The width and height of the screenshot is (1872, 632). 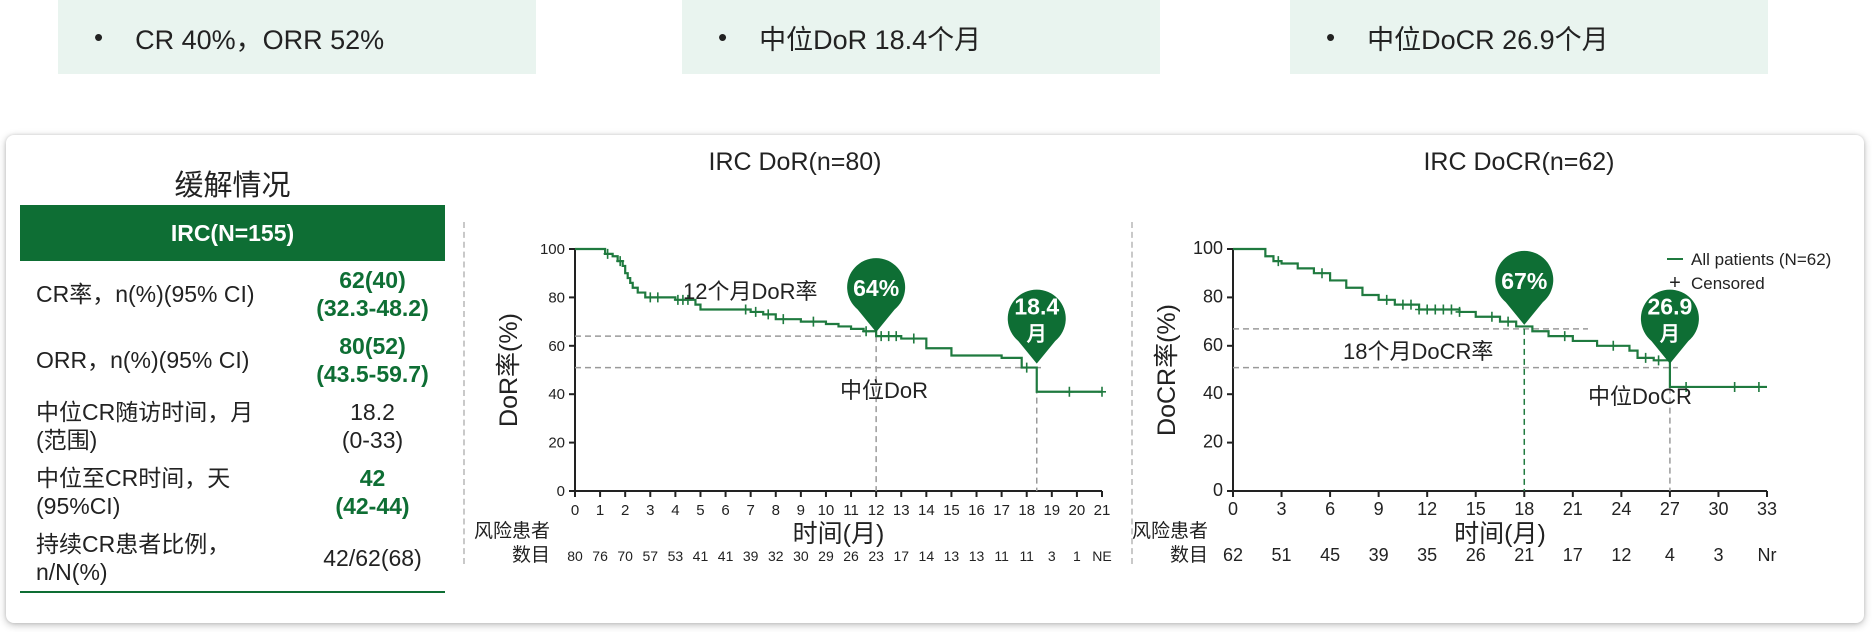 I want to click on risk-count: 51, so click(x=1282, y=555).